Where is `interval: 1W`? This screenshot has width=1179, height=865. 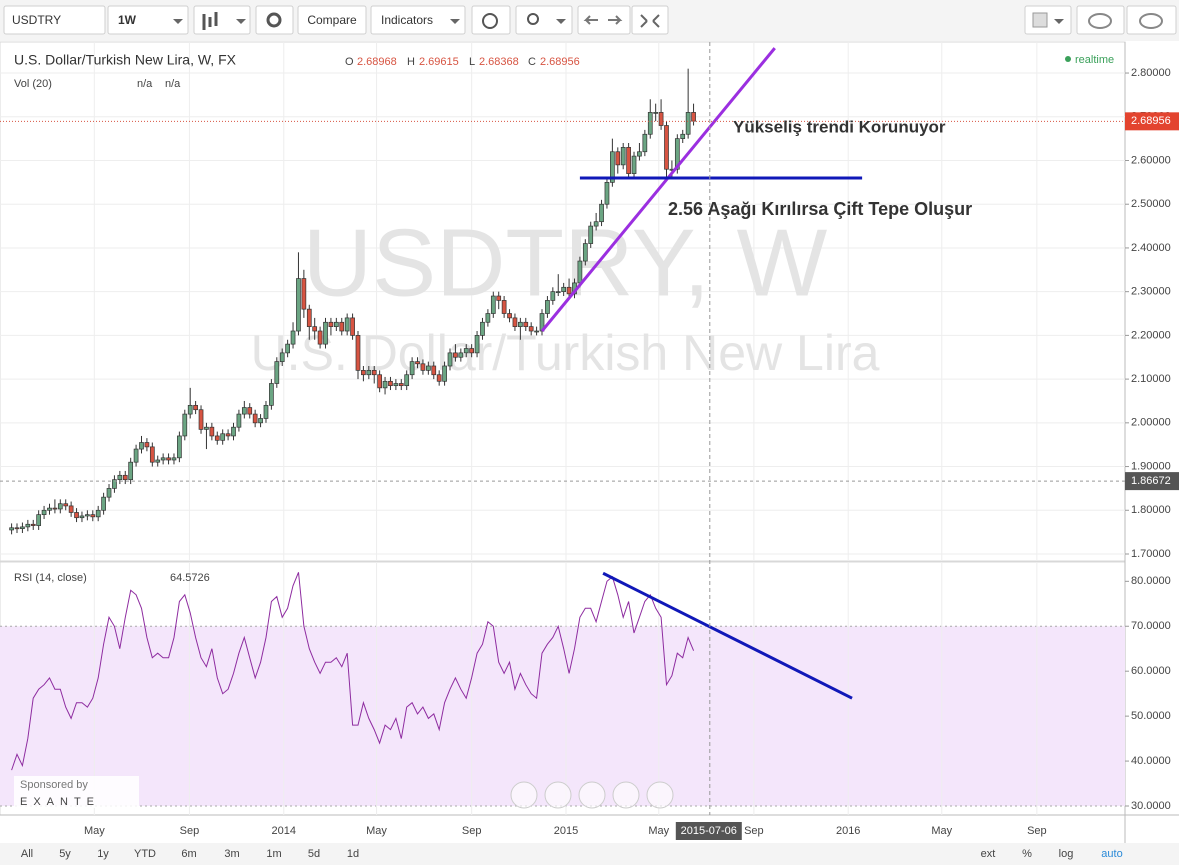 interval: 1W is located at coordinates (127, 20).